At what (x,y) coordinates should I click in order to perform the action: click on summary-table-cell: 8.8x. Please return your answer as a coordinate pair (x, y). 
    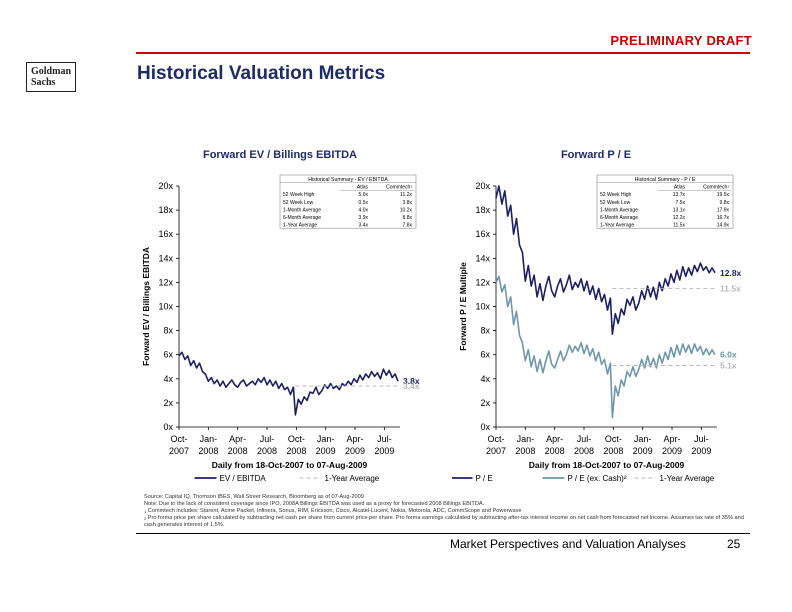
    Looking at the image, I should click on (408, 218).